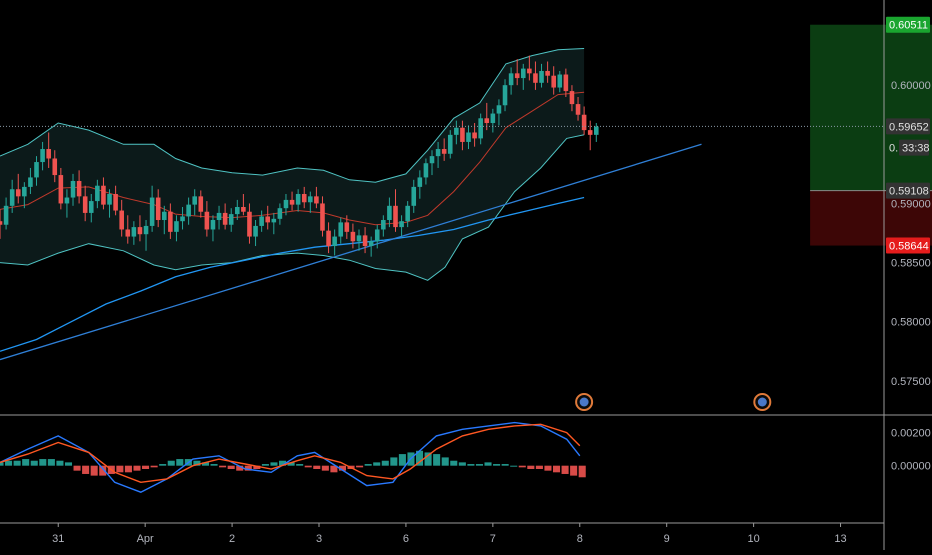 The width and height of the screenshot is (932, 555). Describe the element at coordinates (871, 218) in the screenshot. I see `stop-zone` at that location.